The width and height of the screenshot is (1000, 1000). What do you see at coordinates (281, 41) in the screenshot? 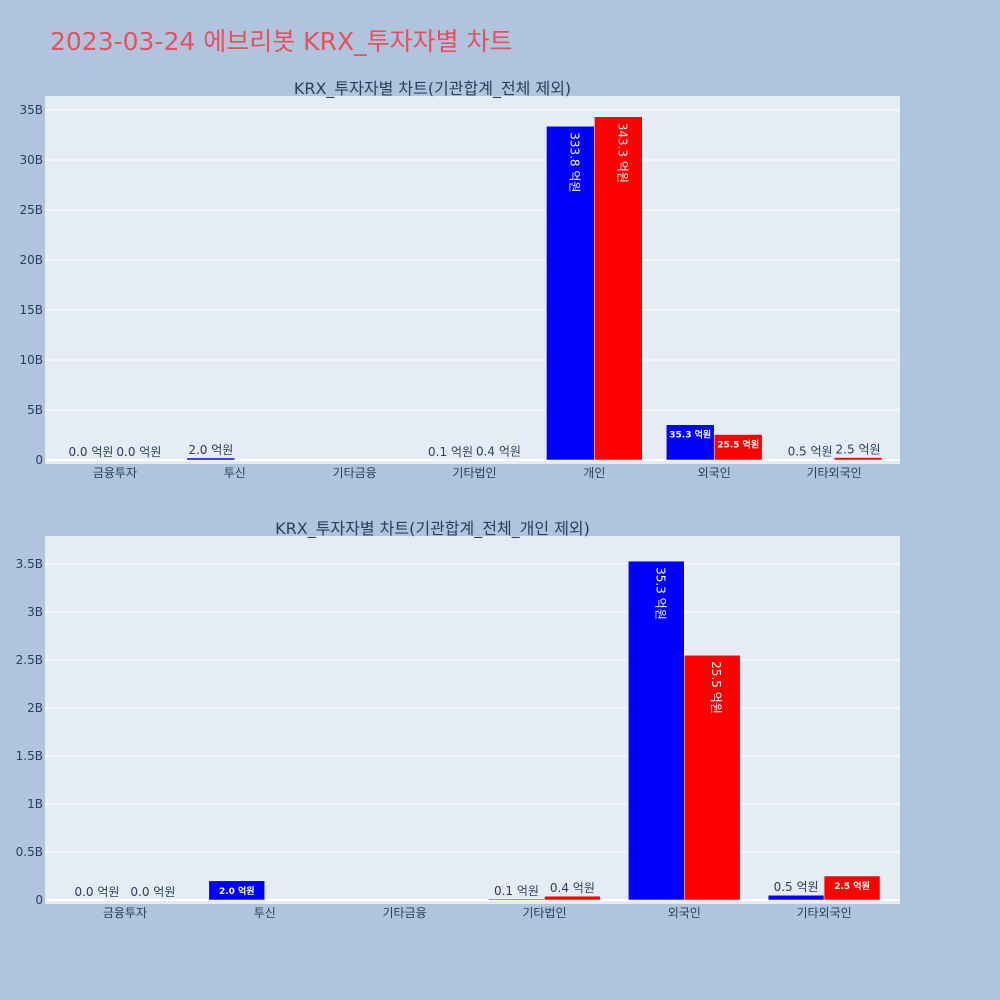
I see `page-title: 2023-03-24 에브리봇 KRX_투자자별 차트` at bounding box center [281, 41].